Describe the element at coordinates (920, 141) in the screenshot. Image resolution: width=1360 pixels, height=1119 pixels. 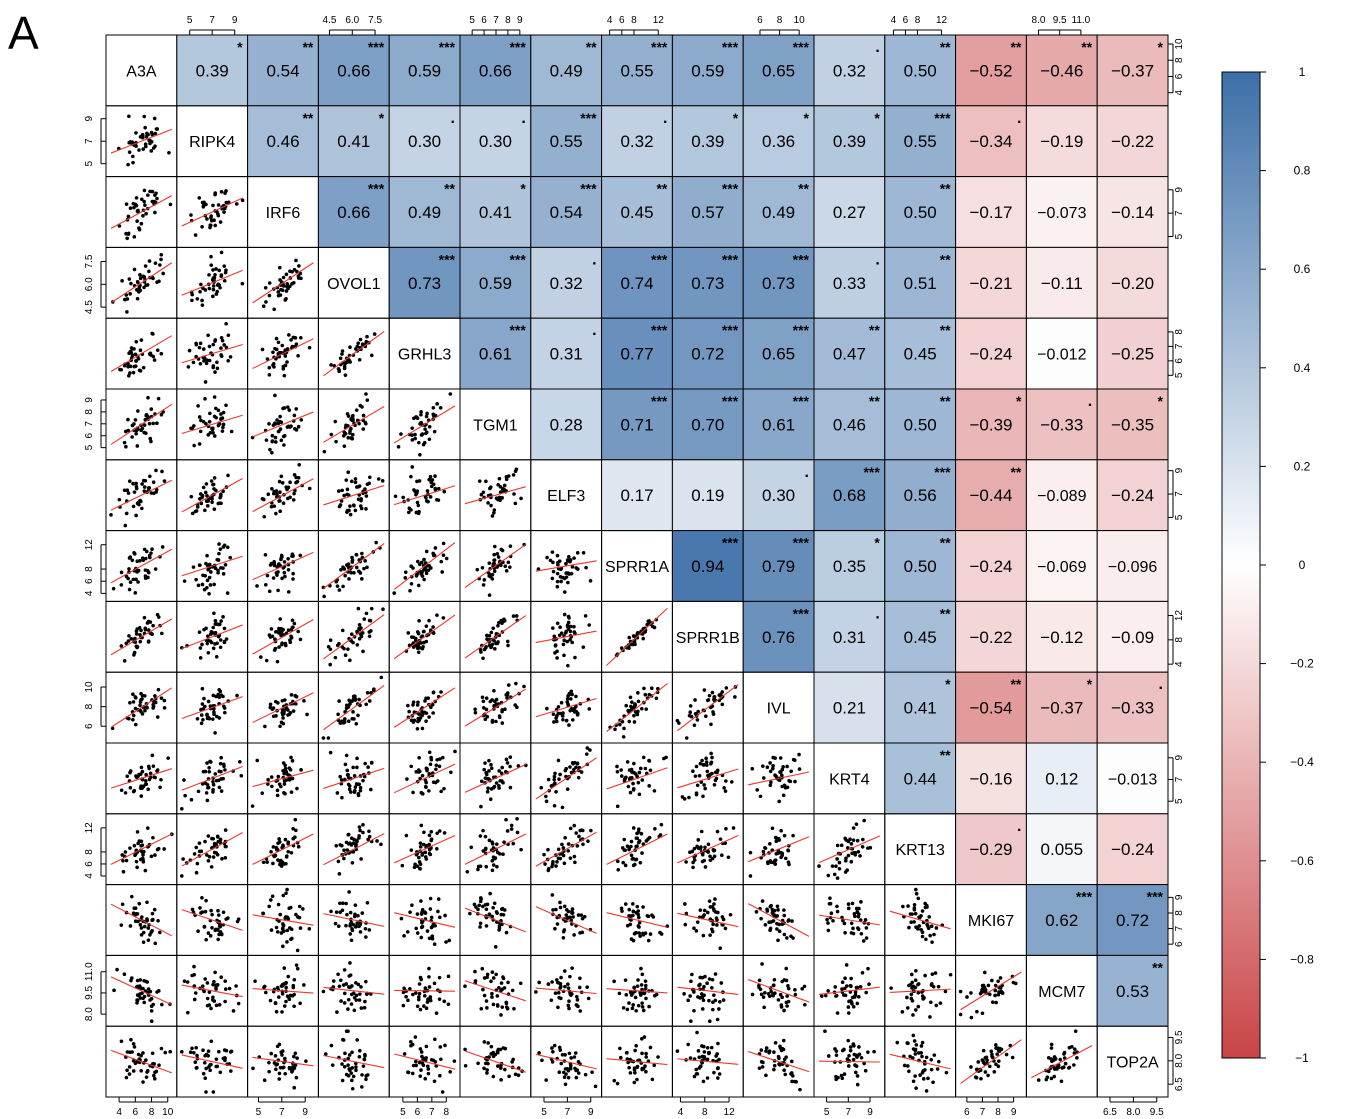
I see `correlation-fill` at that location.